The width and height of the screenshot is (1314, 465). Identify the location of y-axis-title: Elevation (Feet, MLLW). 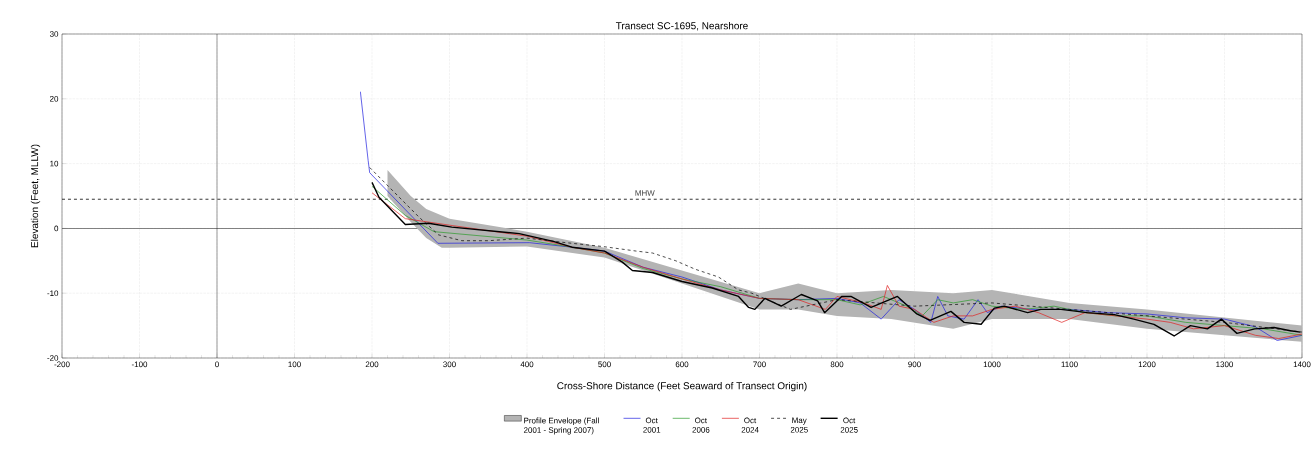
(35, 196).